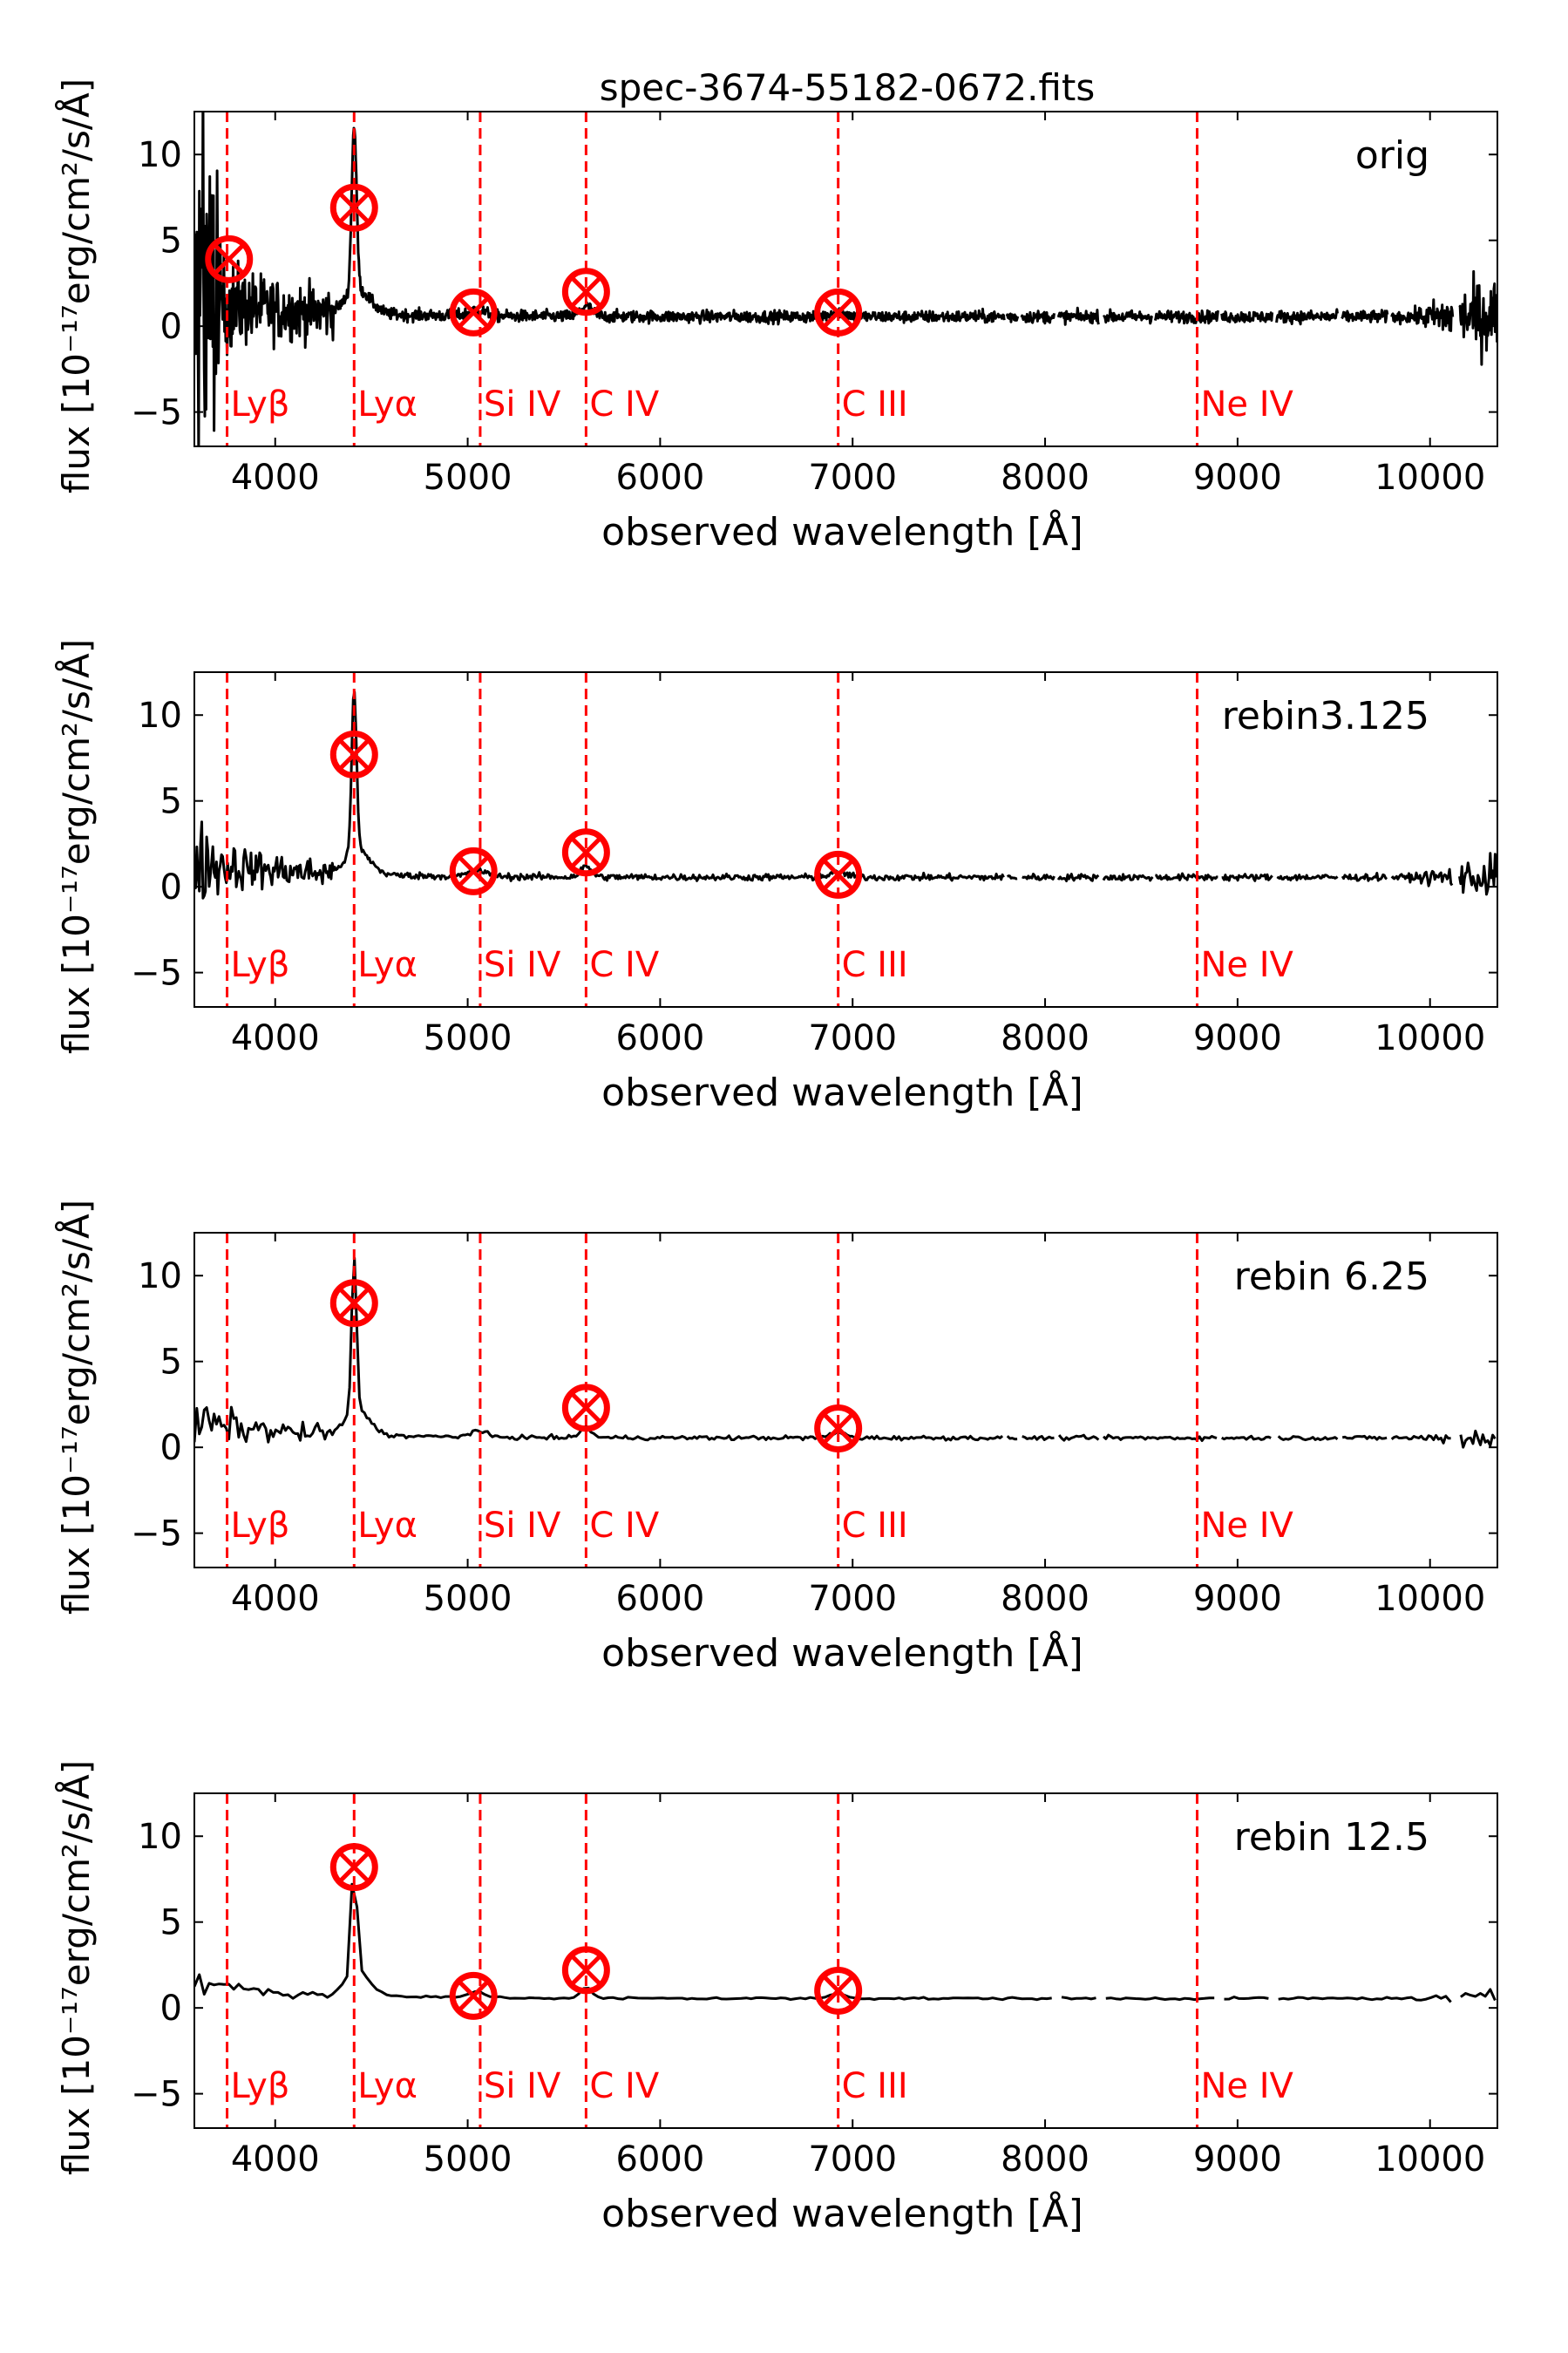  What do you see at coordinates (1392, 155) in the screenshot?
I see `panel-label: orig` at bounding box center [1392, 155].